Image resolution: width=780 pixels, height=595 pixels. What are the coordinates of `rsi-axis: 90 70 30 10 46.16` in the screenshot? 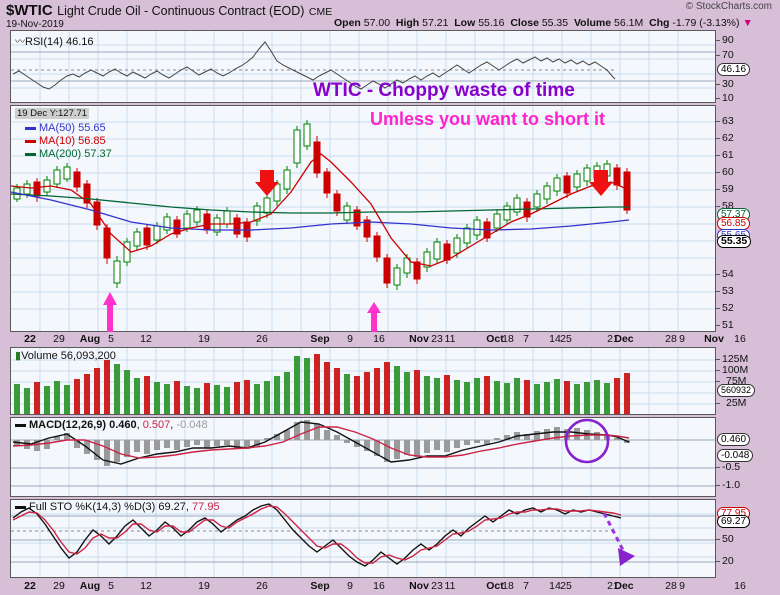 It's located at (748, 67).